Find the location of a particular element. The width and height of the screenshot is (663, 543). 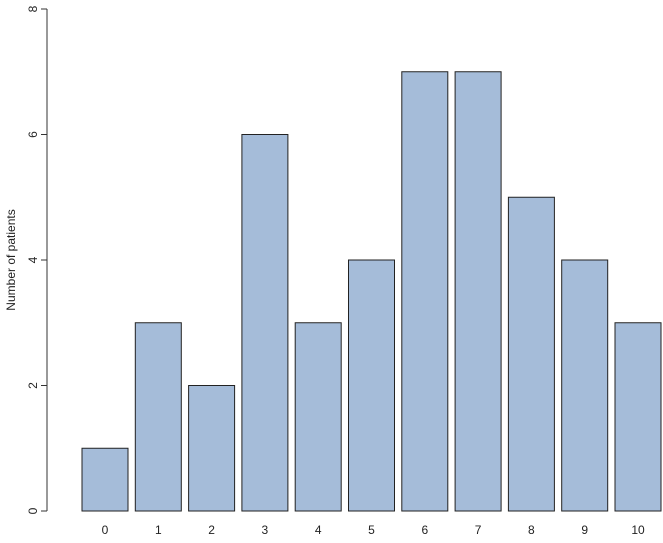

x-tick-label: 1 is located at coordinates (158, 530).